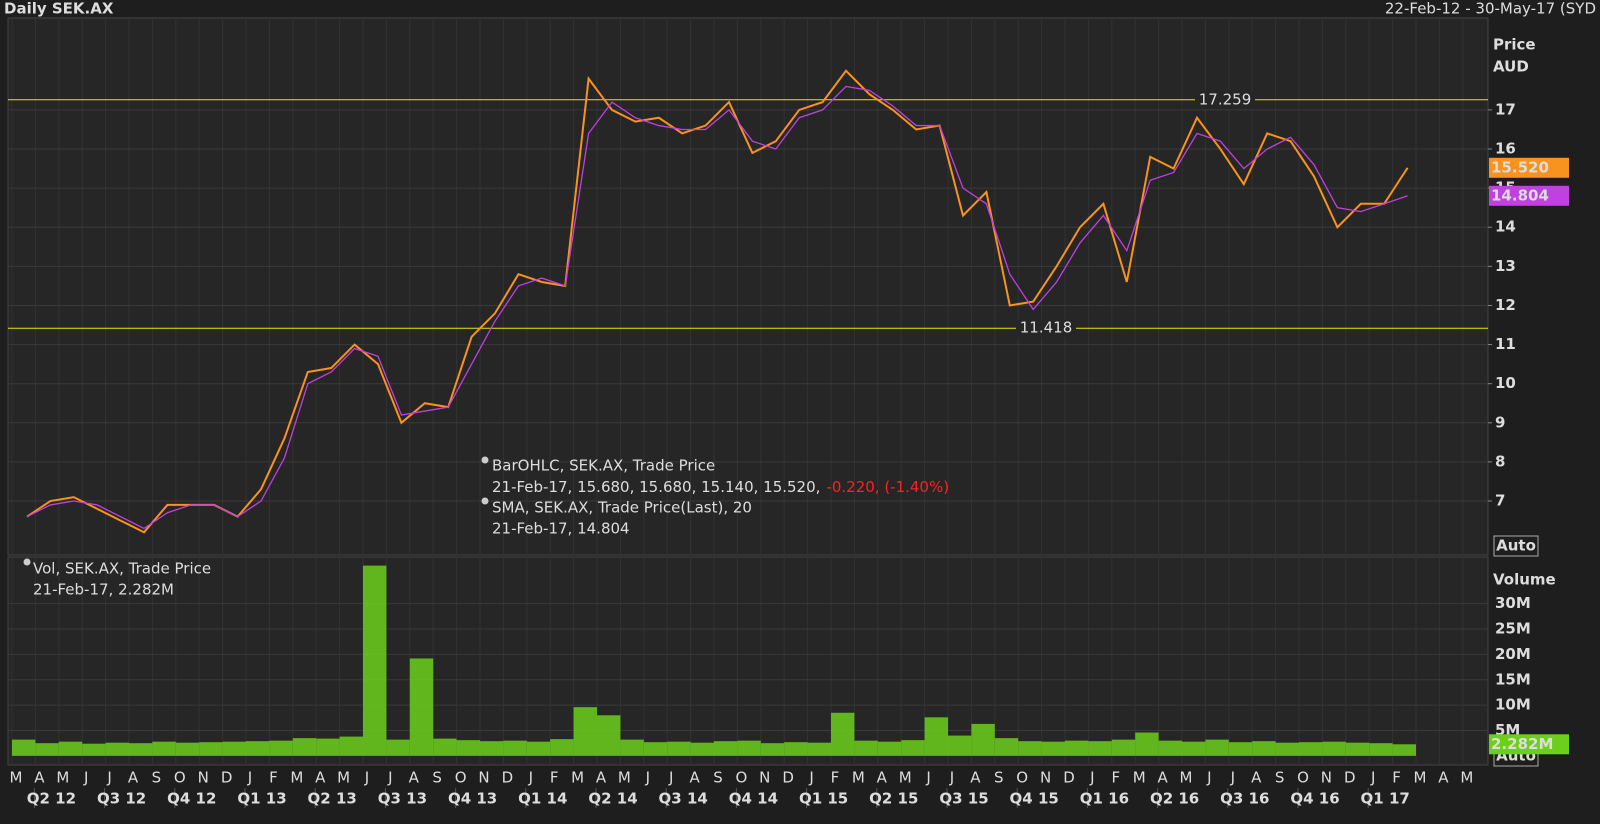  What do you see at coordinates (612, 799) in the screenshot?
I see `quarter-label: Q2 14` at bounding box center [612, 799].